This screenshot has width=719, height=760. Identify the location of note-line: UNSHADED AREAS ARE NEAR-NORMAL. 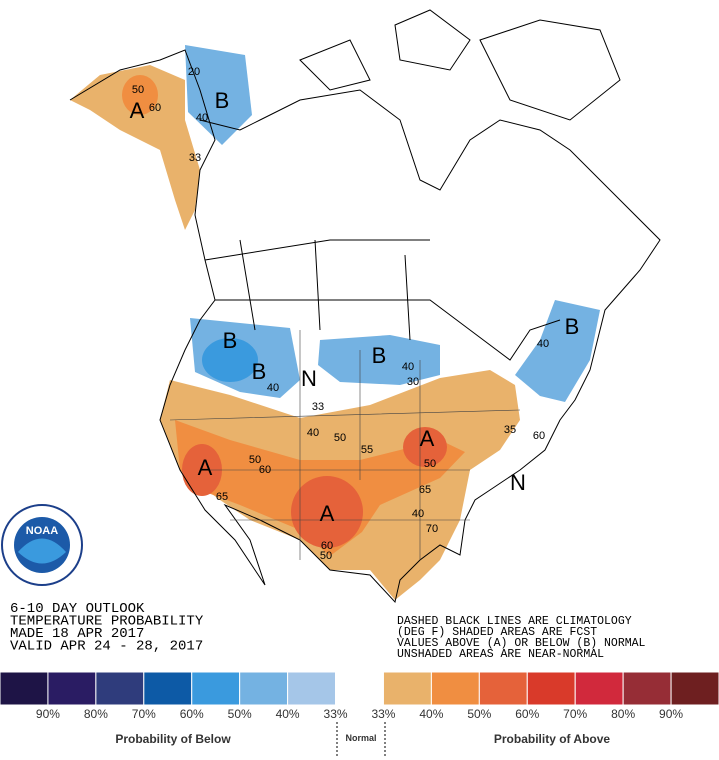
(500, 654).